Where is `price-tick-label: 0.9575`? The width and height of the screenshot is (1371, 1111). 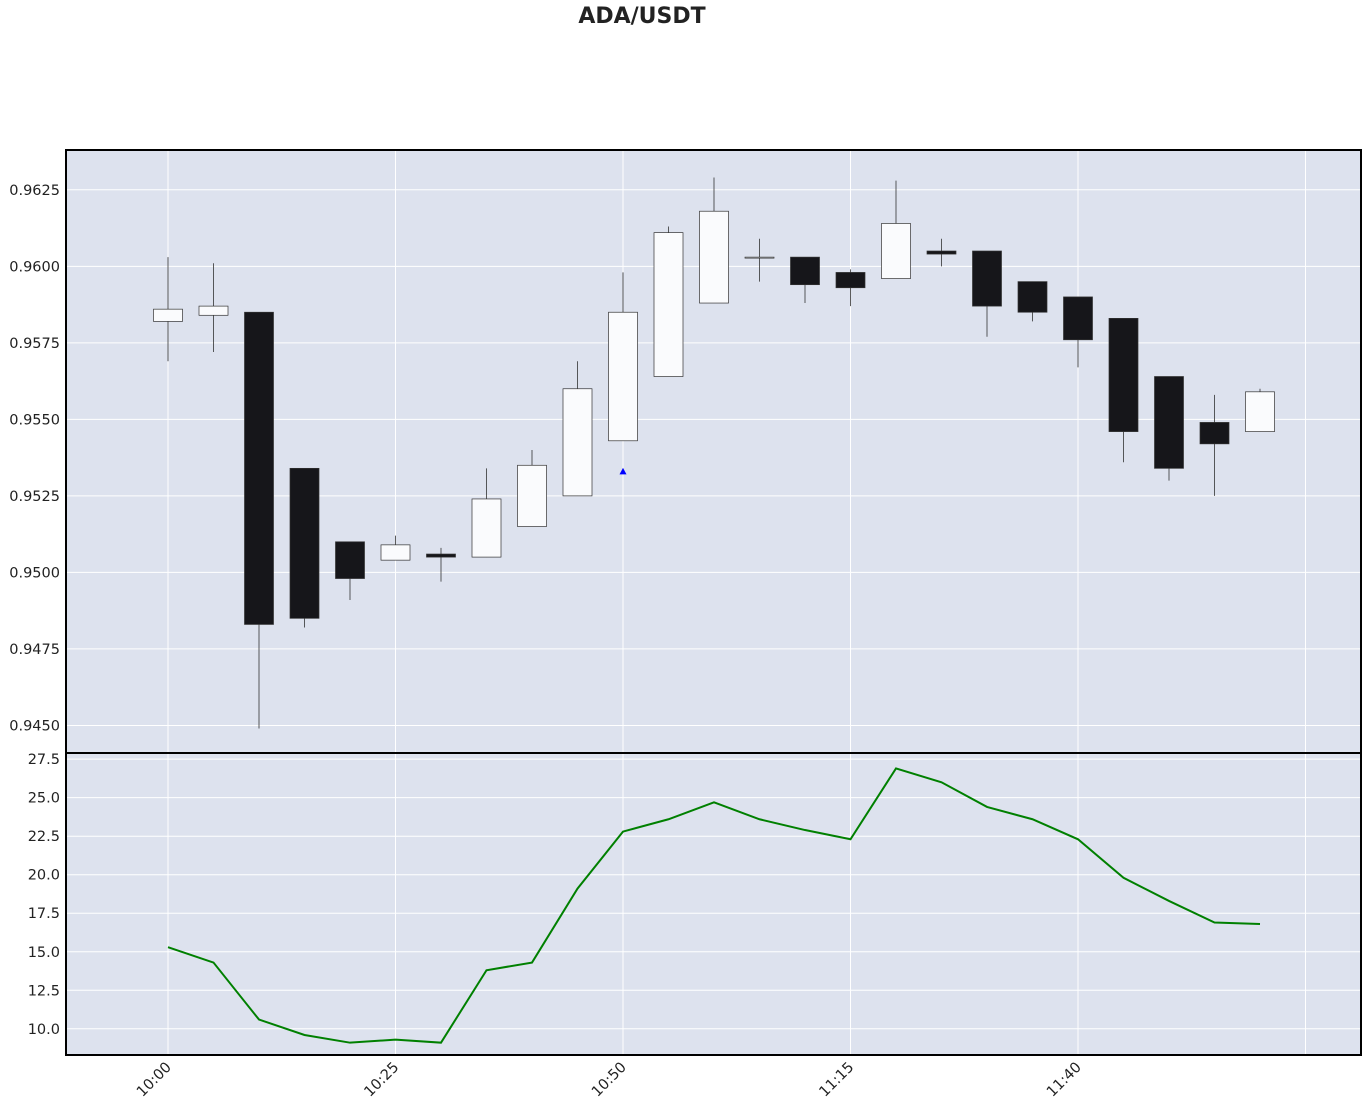
price-tick-label: 0.9575 is located at coordinates (34, 344).